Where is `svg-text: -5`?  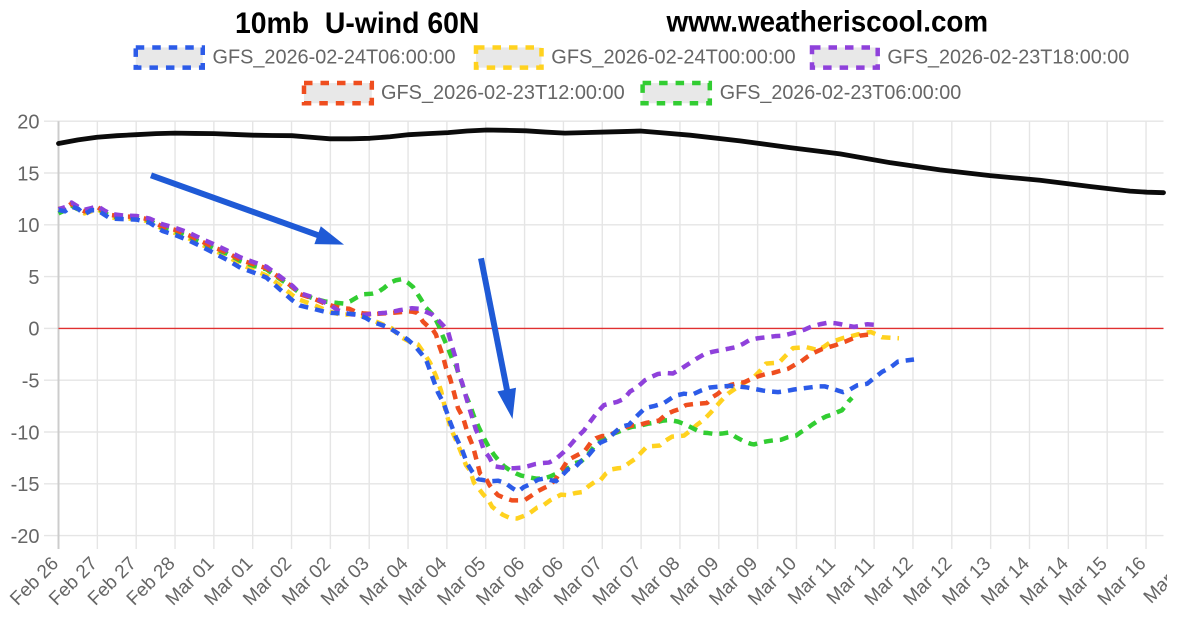 svg-text: -5 is located at coordinates (31, 382).